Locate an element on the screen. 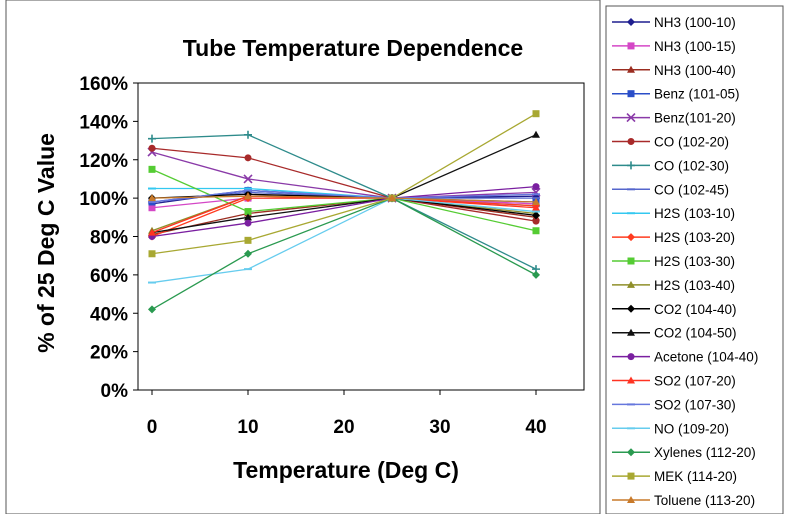 The width and height of the screenshot is (785, 519). legend-entry: CO2 (104-40) is located at coordinates (674, 309).